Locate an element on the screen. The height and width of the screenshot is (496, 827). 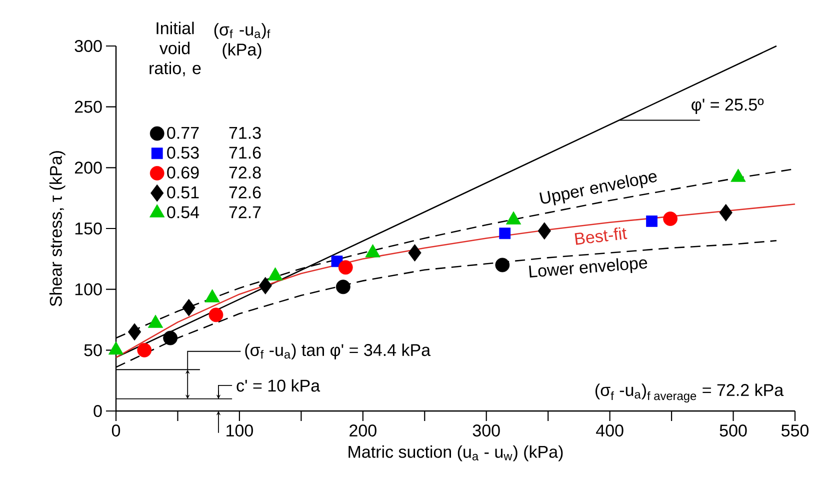
y-tick-label: 100 is located at coordinates (88, 289).